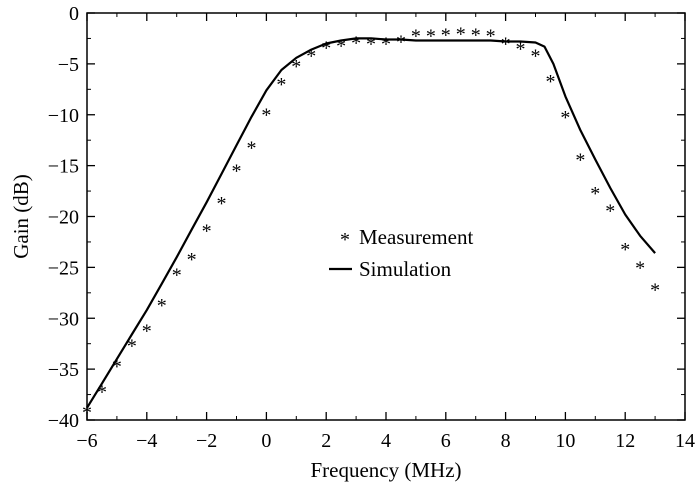  I want to click on y-tick-label: −35, so click(63, 370).